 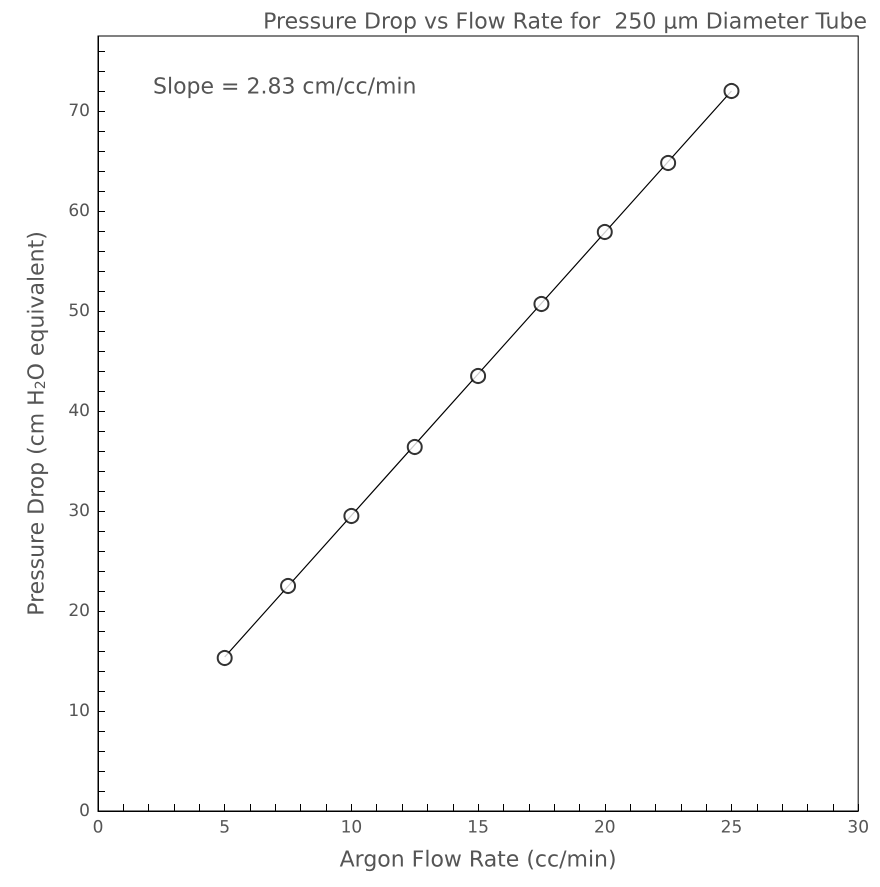 I want to click on chart-title: Pressure Drop vs Flow Rate for 250 μm Diameter Tube, so click(x=565, y=22).